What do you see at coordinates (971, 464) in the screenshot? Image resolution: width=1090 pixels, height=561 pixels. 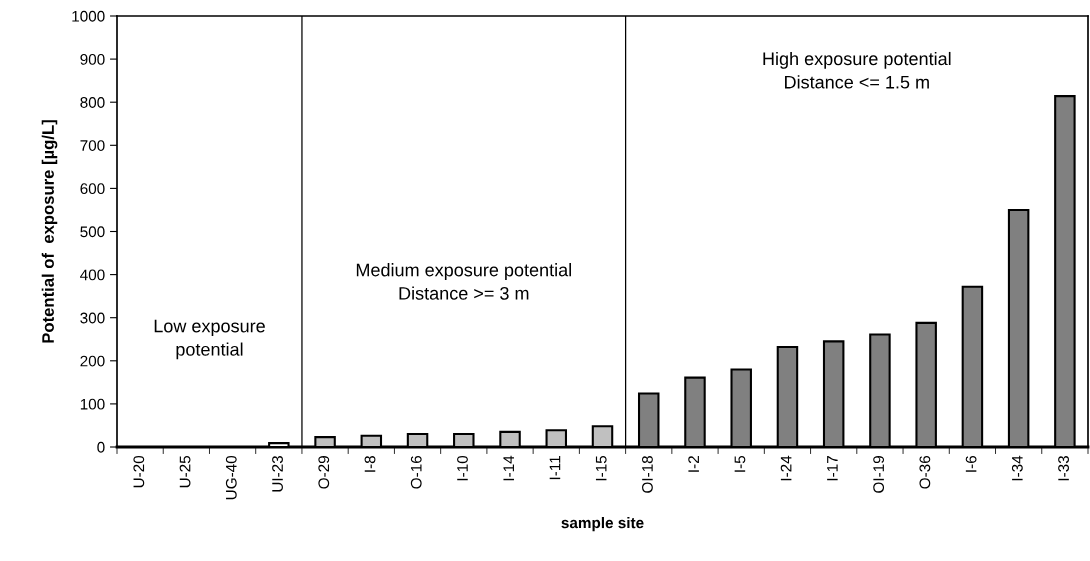 I see `x-tick-label: I-6` at bounding box center [971, 464].